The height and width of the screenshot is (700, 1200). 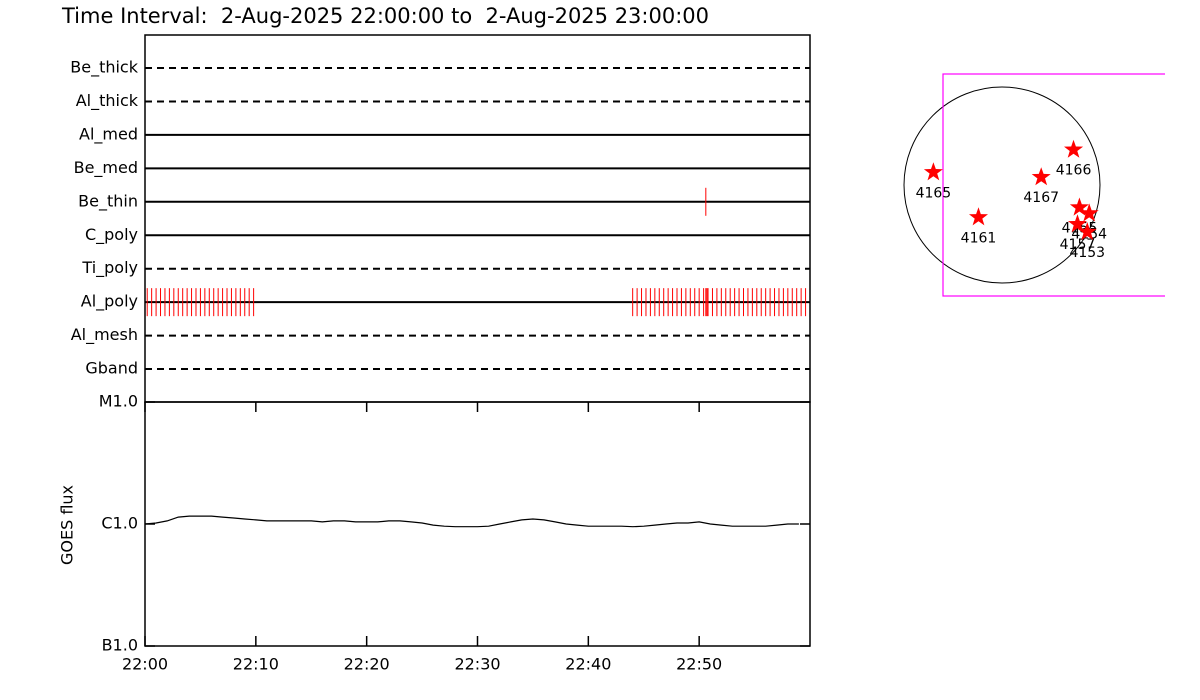 What do you see at coordinates (1074, 171) in the screenshot?
I see `region-label: 4166` at bounding box center [1074, 171].